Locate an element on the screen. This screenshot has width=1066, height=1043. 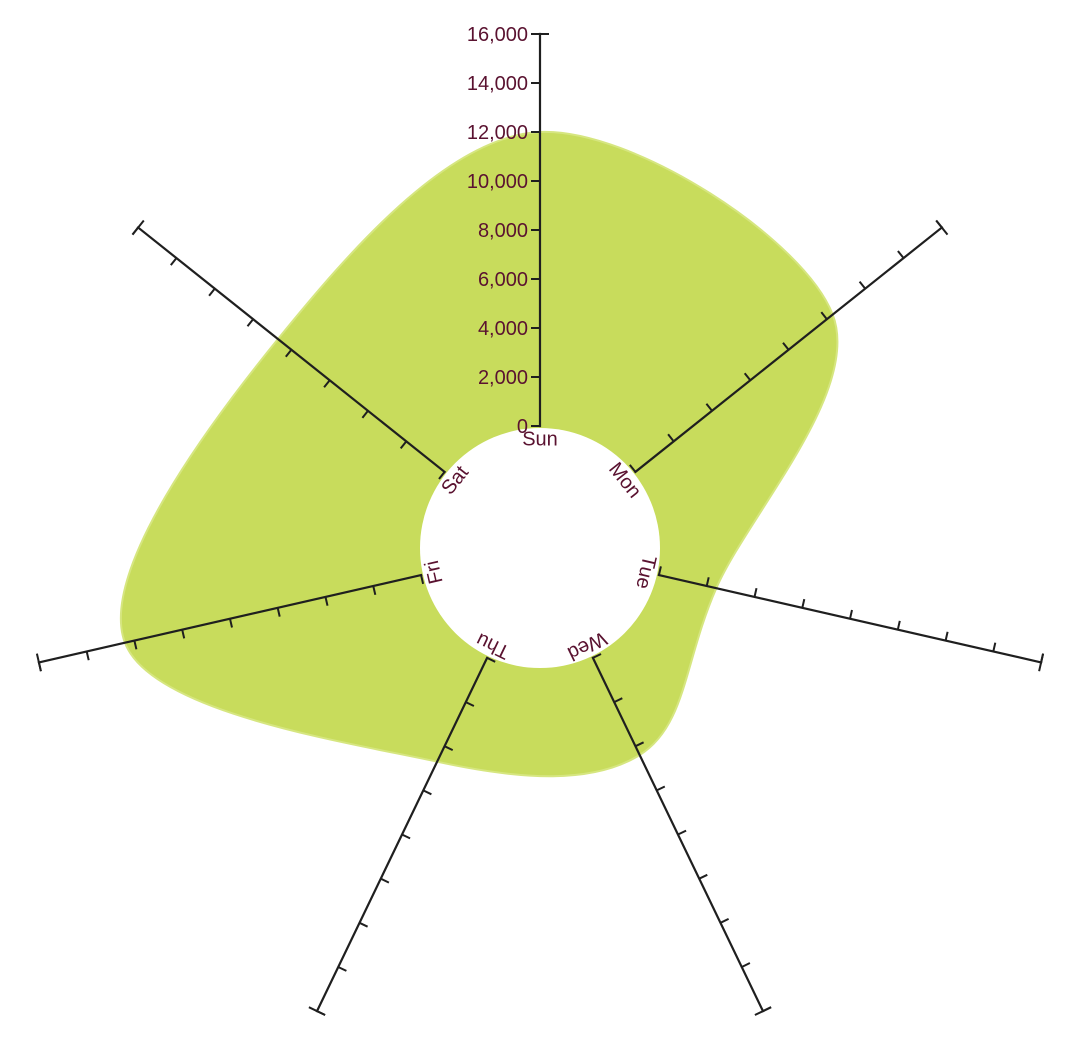
value-tick-label: 12,000 is located at coordinates (497, 133).